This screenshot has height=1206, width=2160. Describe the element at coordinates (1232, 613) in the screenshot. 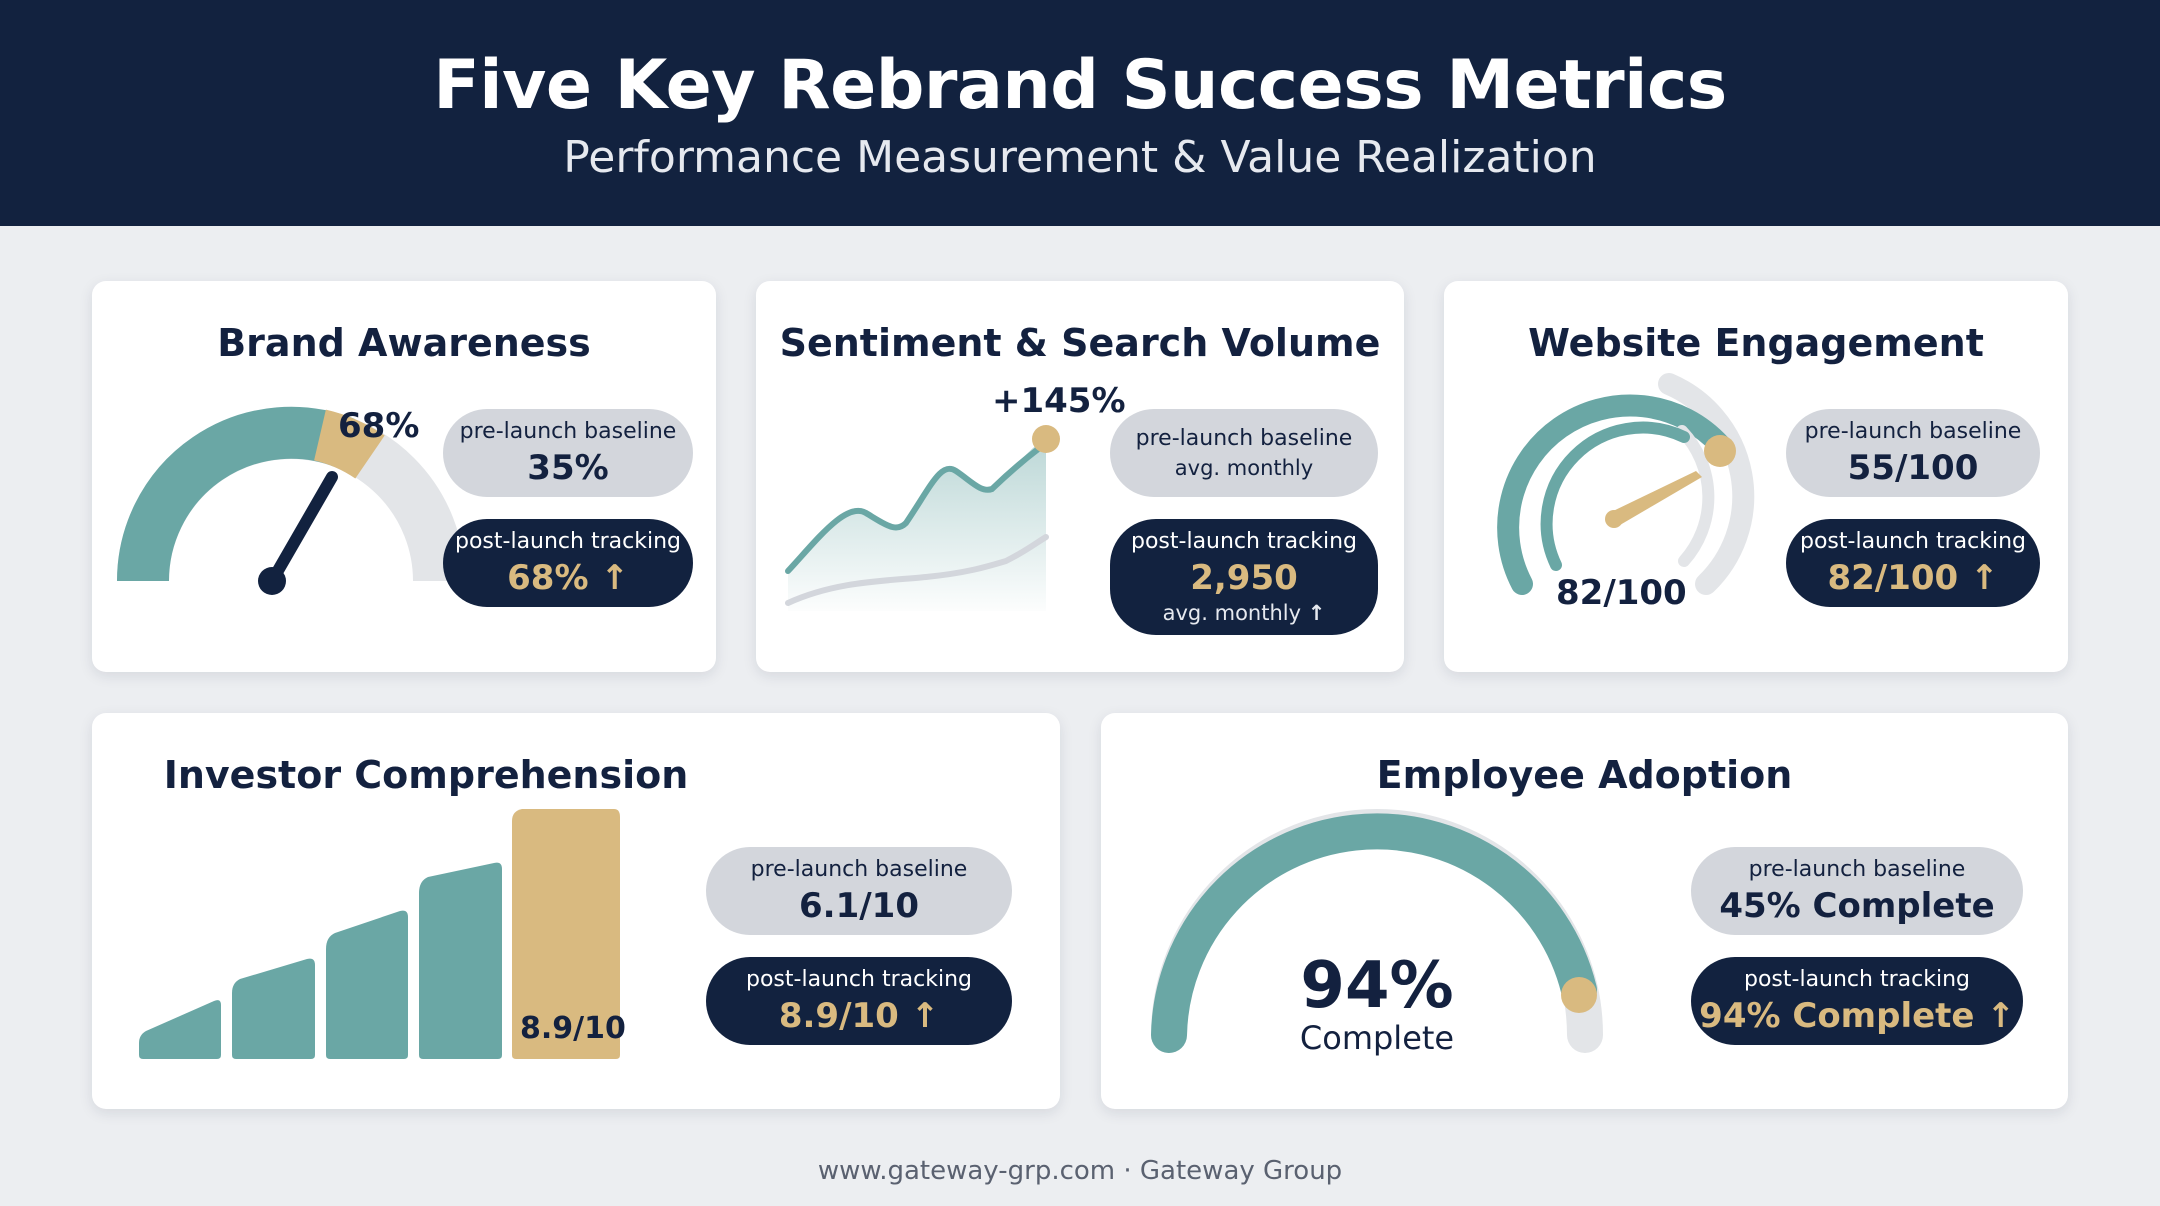

I see `post-note: avg. monthly` at that location.